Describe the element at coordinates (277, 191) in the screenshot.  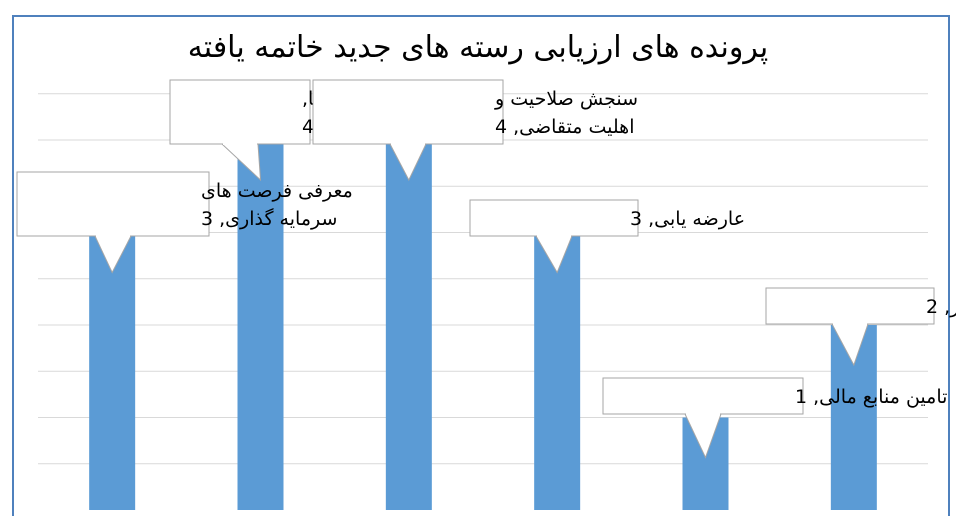
I see `data-label: معرفی فرصت های` at that location.